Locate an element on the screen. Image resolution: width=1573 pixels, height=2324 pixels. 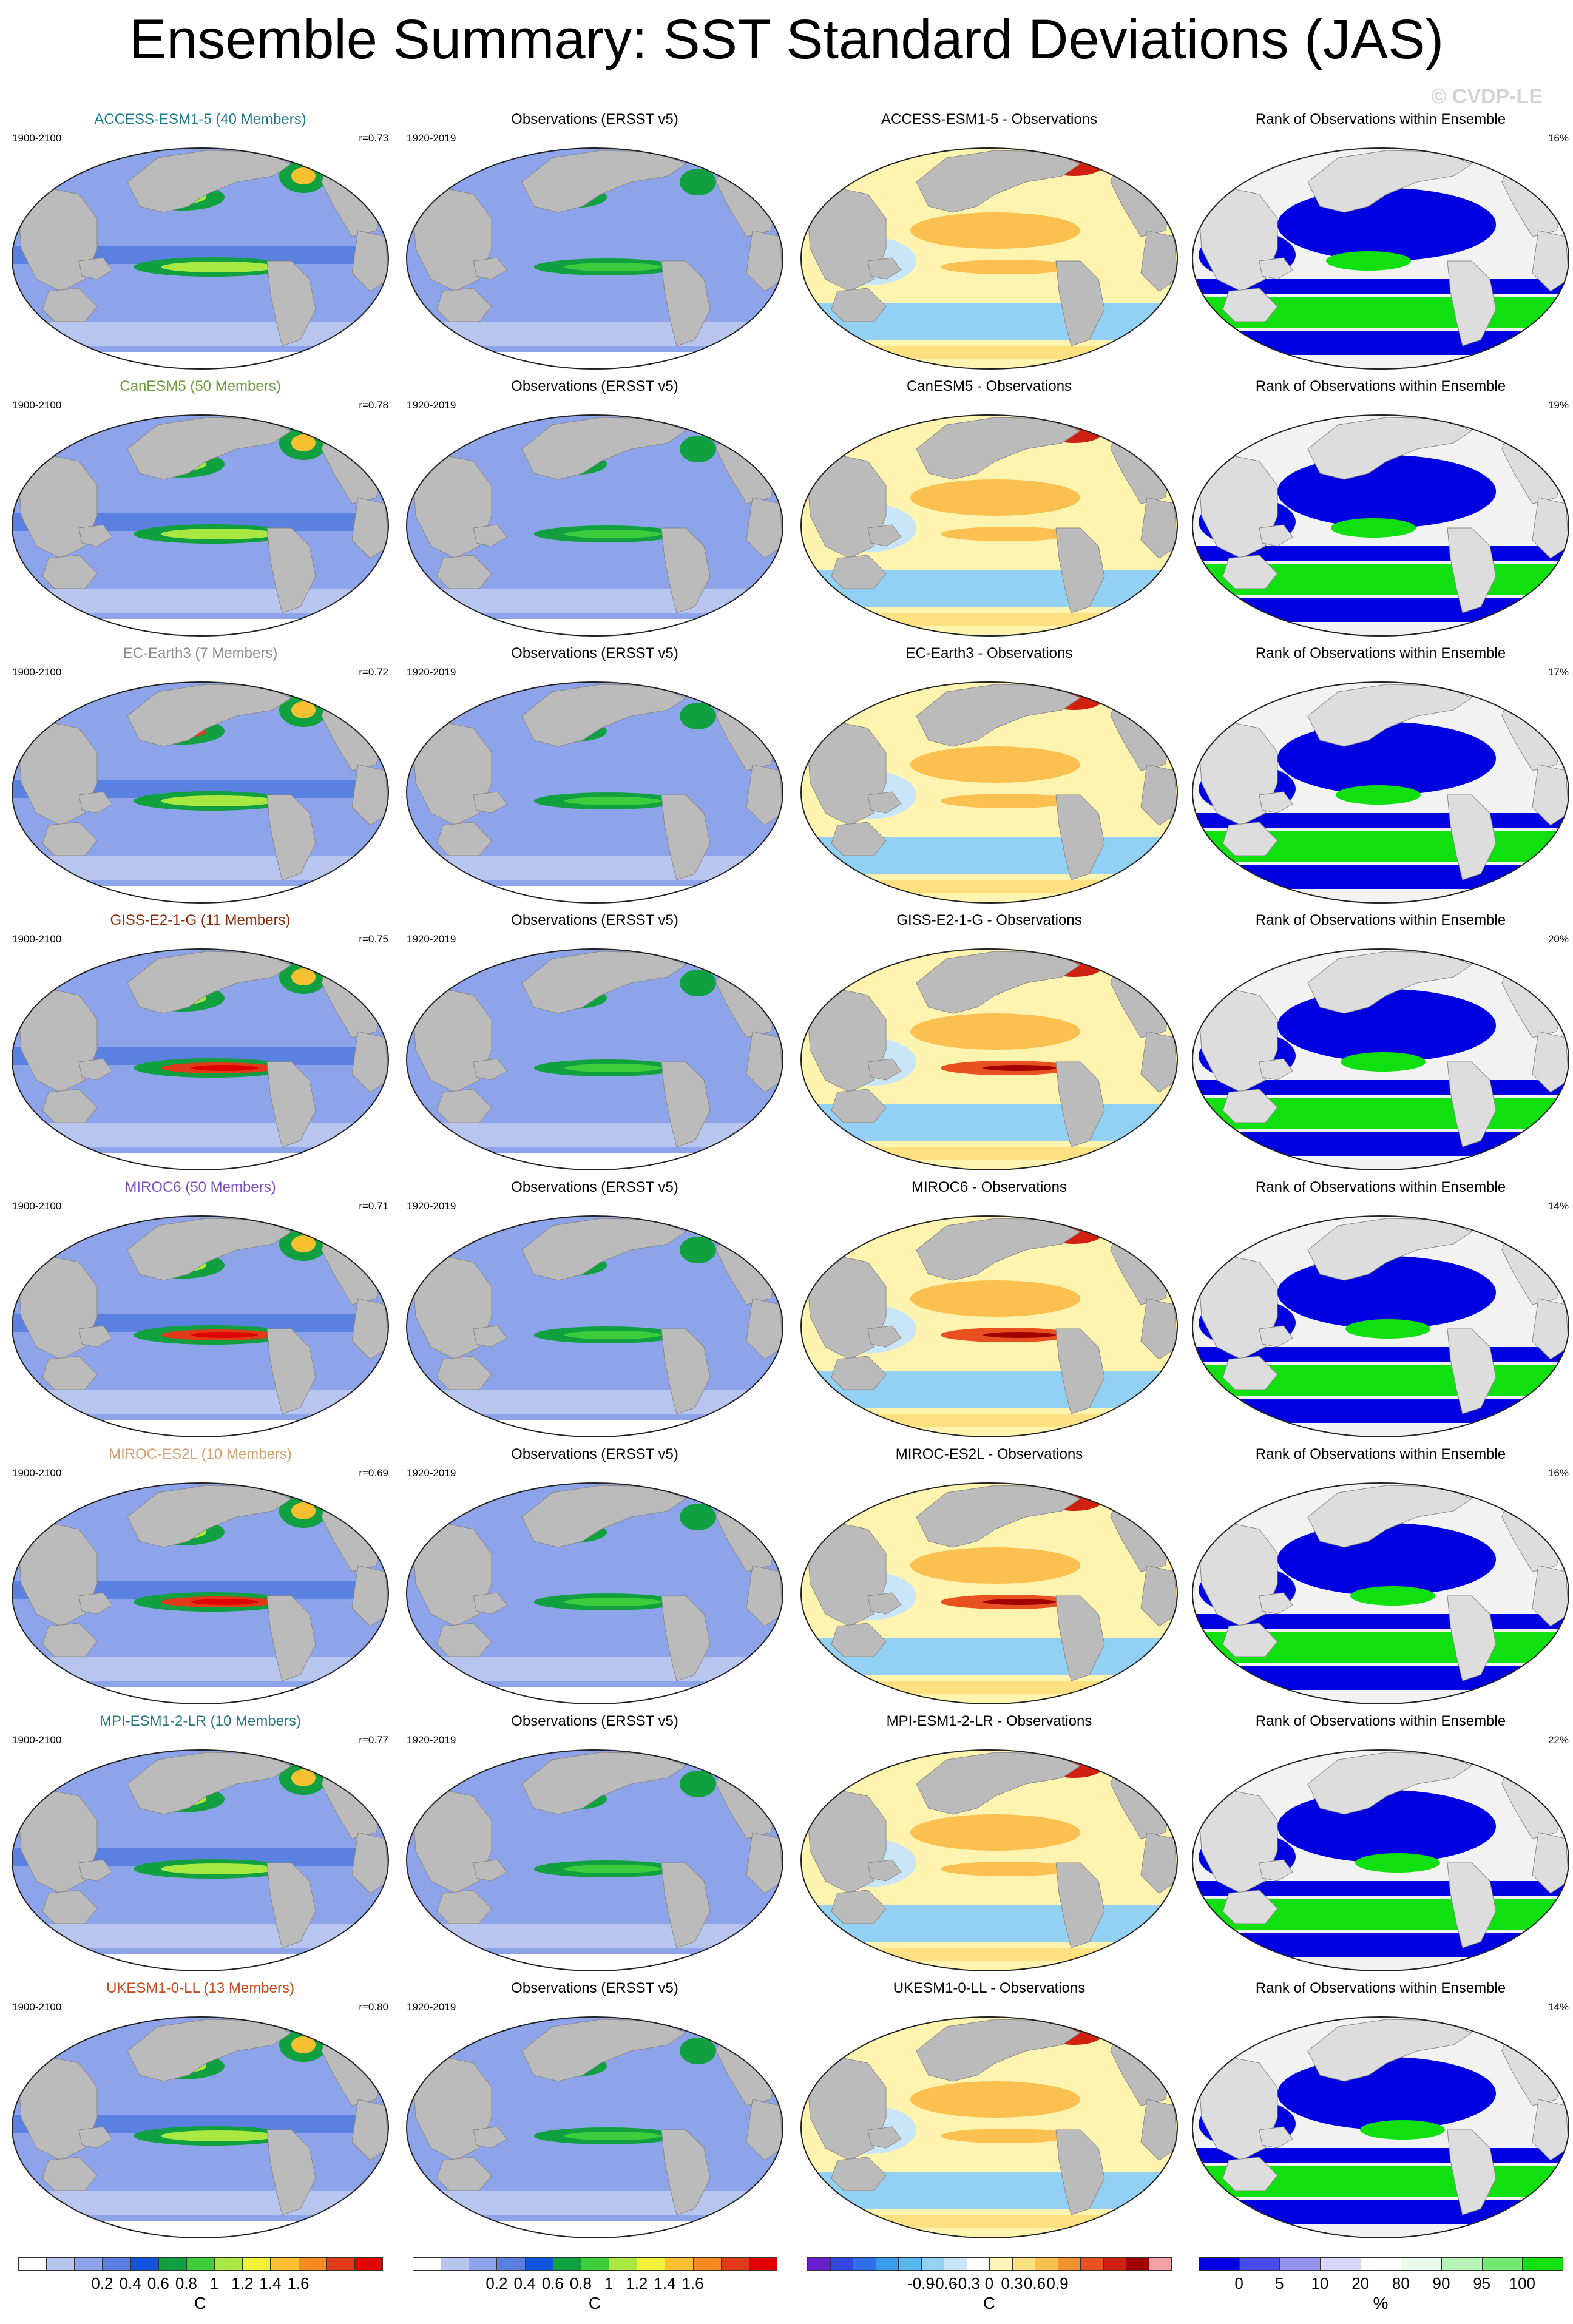
colorbar-tick-label: 0.6 is located at coordinates (1035, 2283).